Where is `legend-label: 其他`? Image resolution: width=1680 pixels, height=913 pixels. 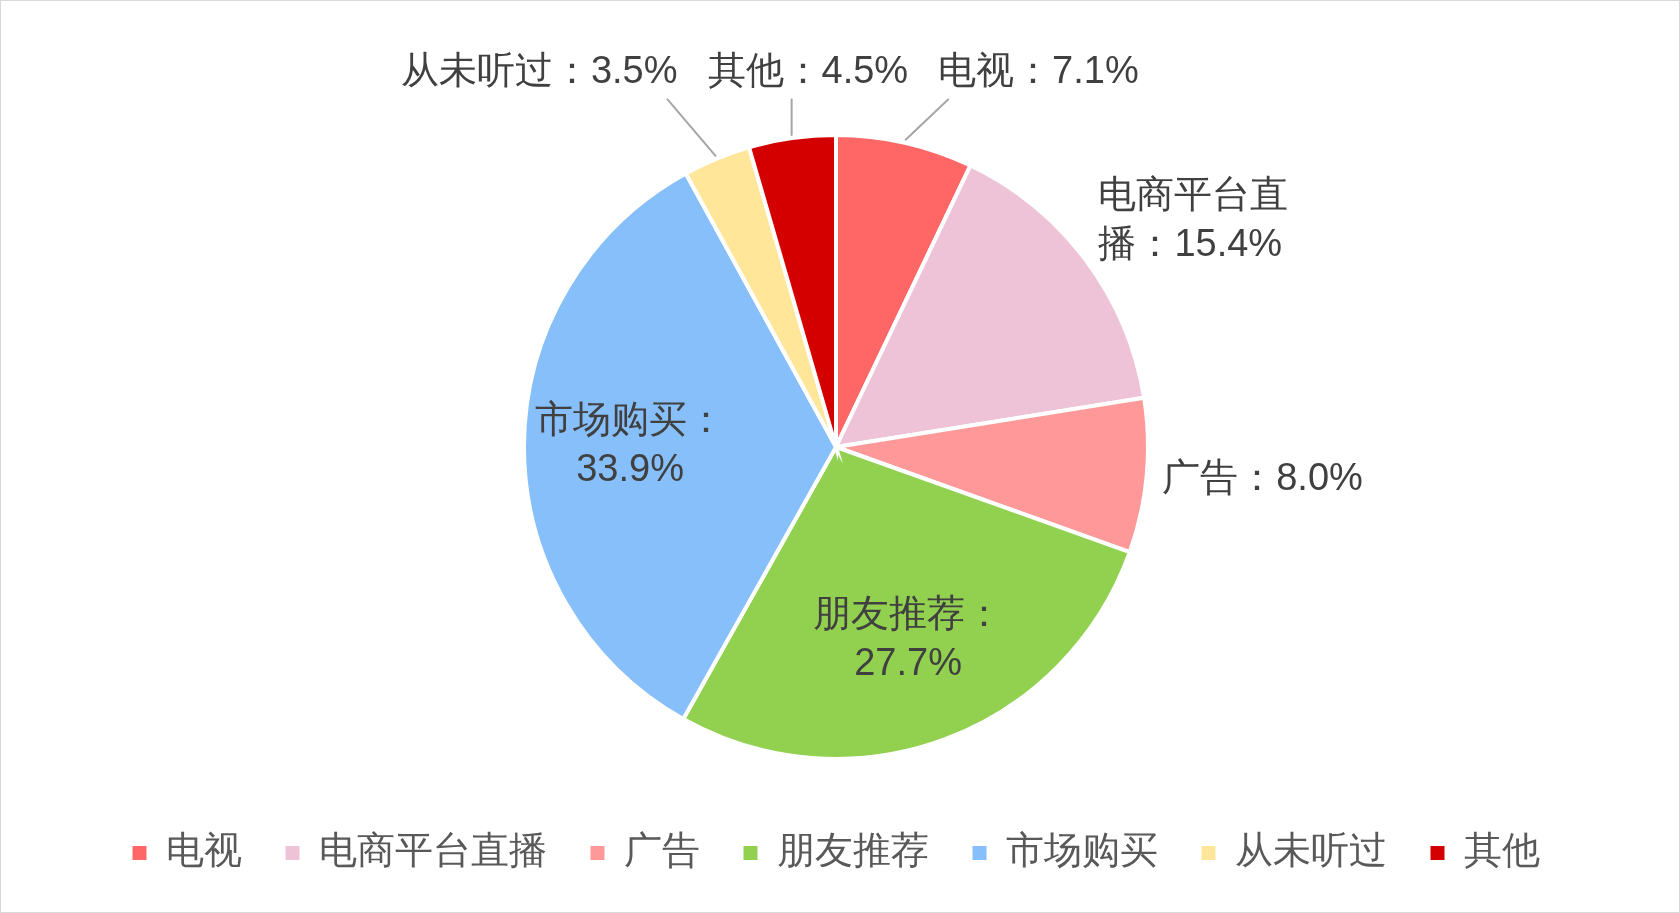 legend-label: 其他 is located at coordinates (1501, 850).